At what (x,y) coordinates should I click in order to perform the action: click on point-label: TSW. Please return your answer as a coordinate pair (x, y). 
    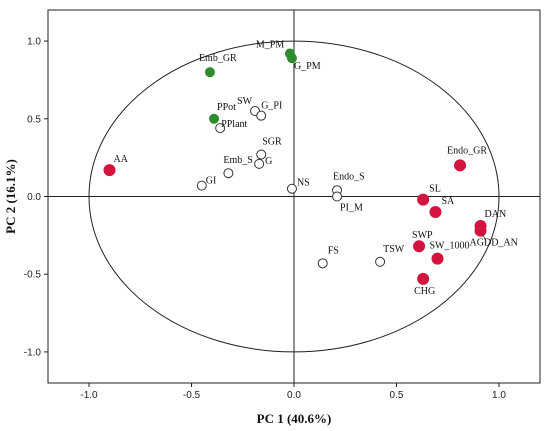
    Looking at the image, I should click on (394, 249).